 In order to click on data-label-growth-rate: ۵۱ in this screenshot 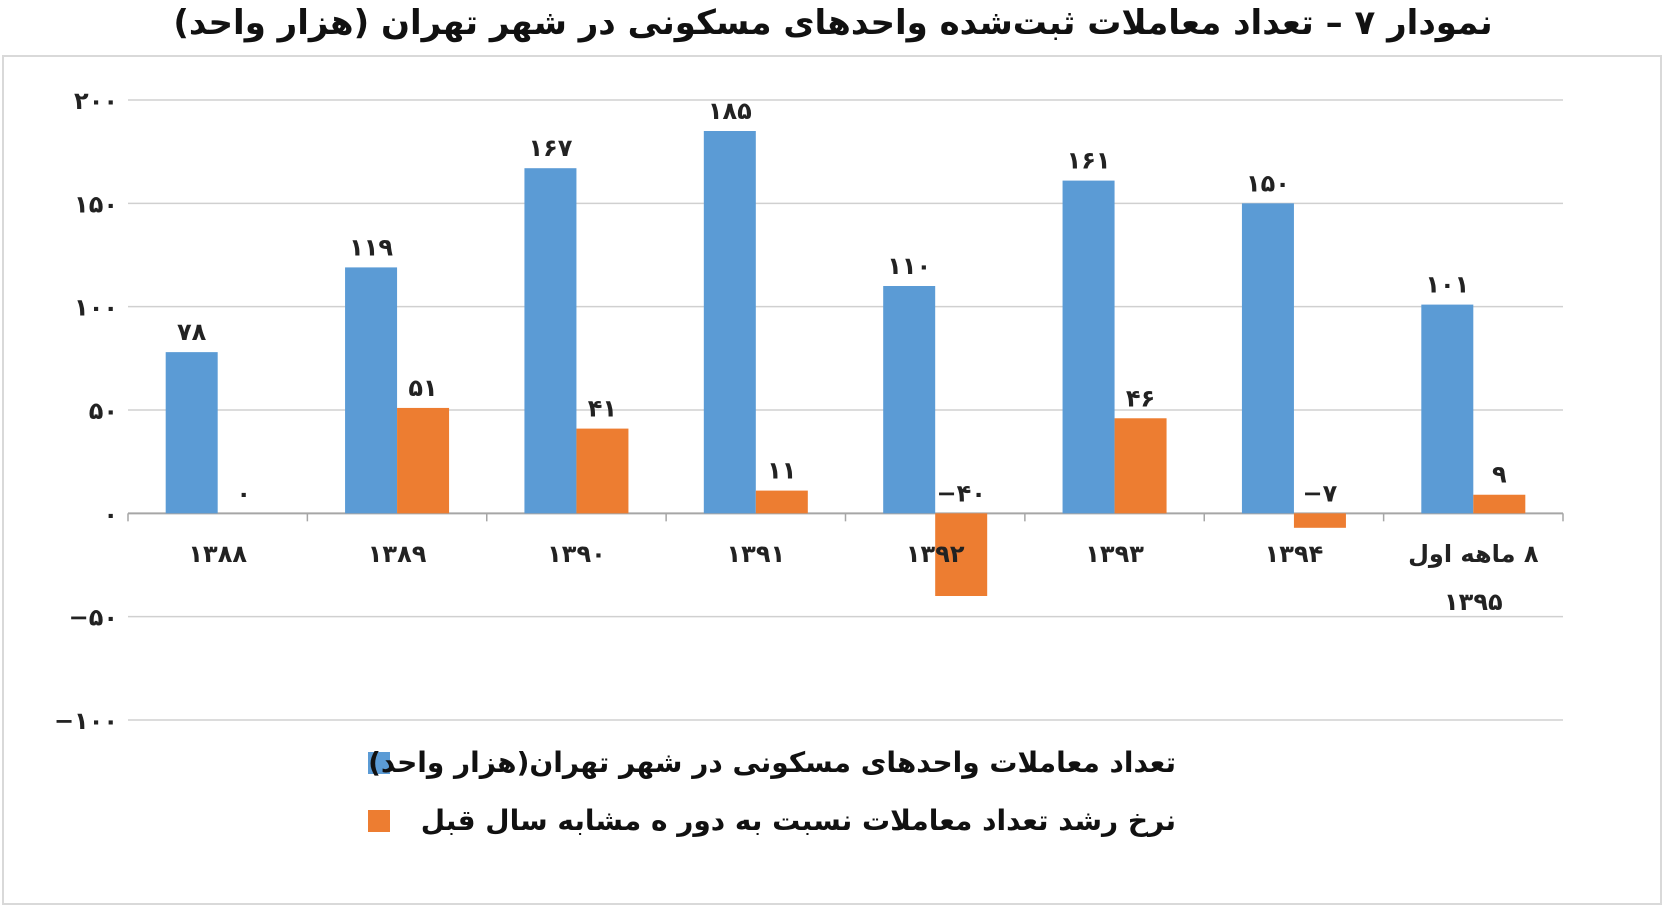, I will do `click(422, 388)`.